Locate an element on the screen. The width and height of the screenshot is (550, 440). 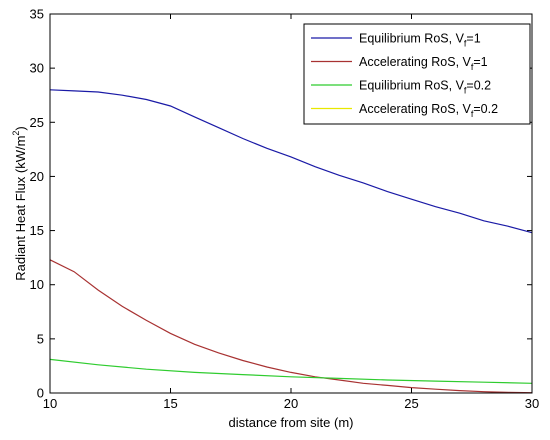
x-tick-label: 20 is located at coordinates (291, 403).